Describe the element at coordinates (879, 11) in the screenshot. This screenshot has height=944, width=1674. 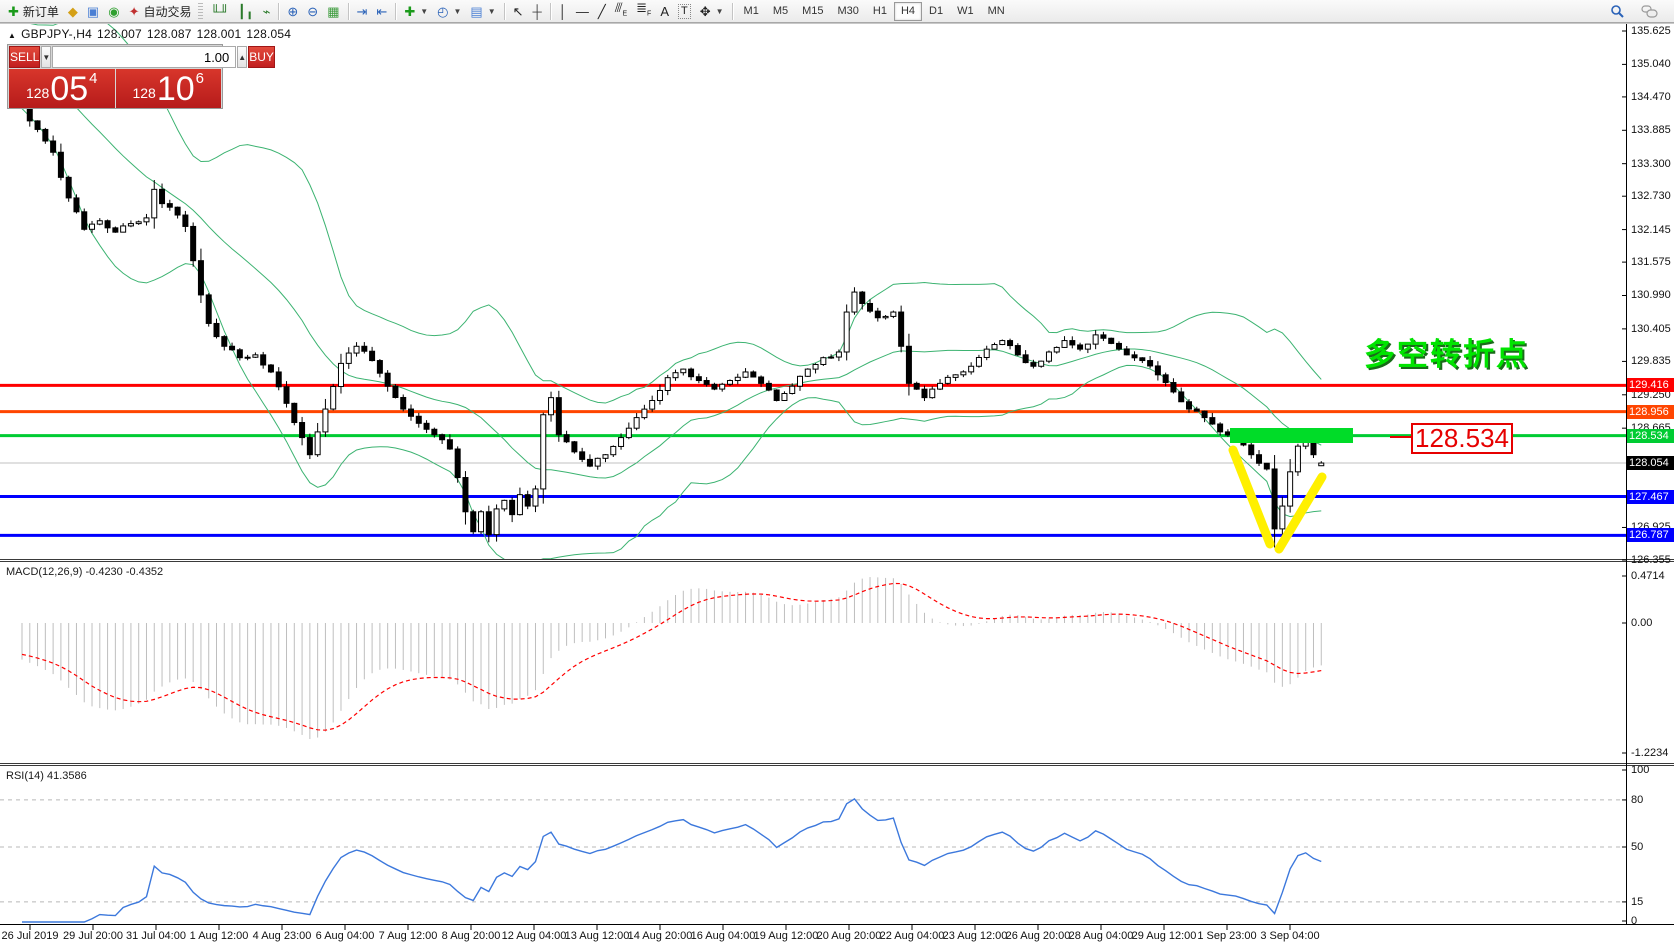
I see `timeframe-h1: H1` at that location.